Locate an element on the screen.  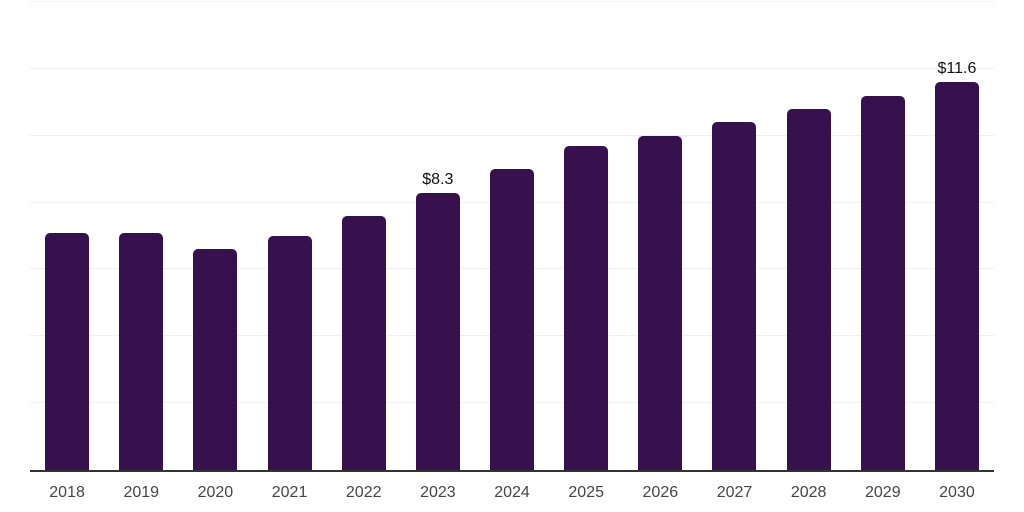
tick-cell-2025: 2025 is located at coordinates (586, 492).